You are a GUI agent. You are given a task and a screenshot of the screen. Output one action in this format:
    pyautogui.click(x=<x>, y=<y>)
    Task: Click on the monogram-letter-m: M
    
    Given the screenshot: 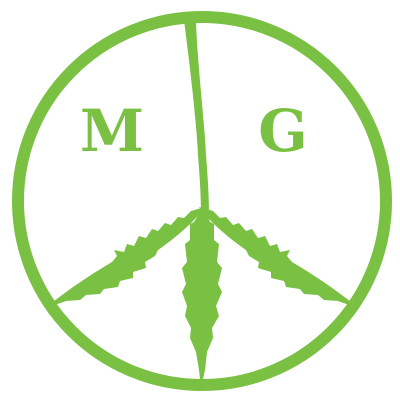 What is the action you would take?
    pyautogui.click(x=112, y=131)
    